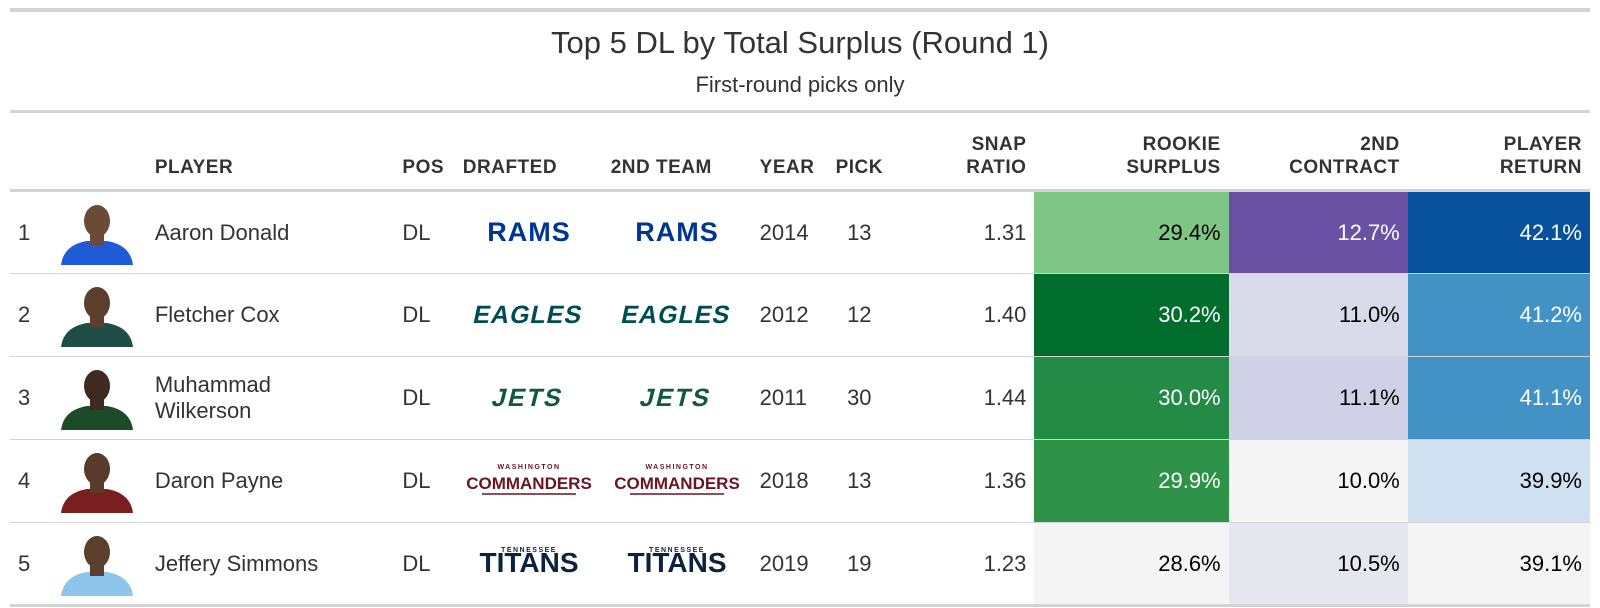 Image resolution: width=1600 pixels, height=608 pixels. What do you see at coordinates (24, 397) in the screenshot?
I see `rank-cell: 3` at bounding box center [24, 397].